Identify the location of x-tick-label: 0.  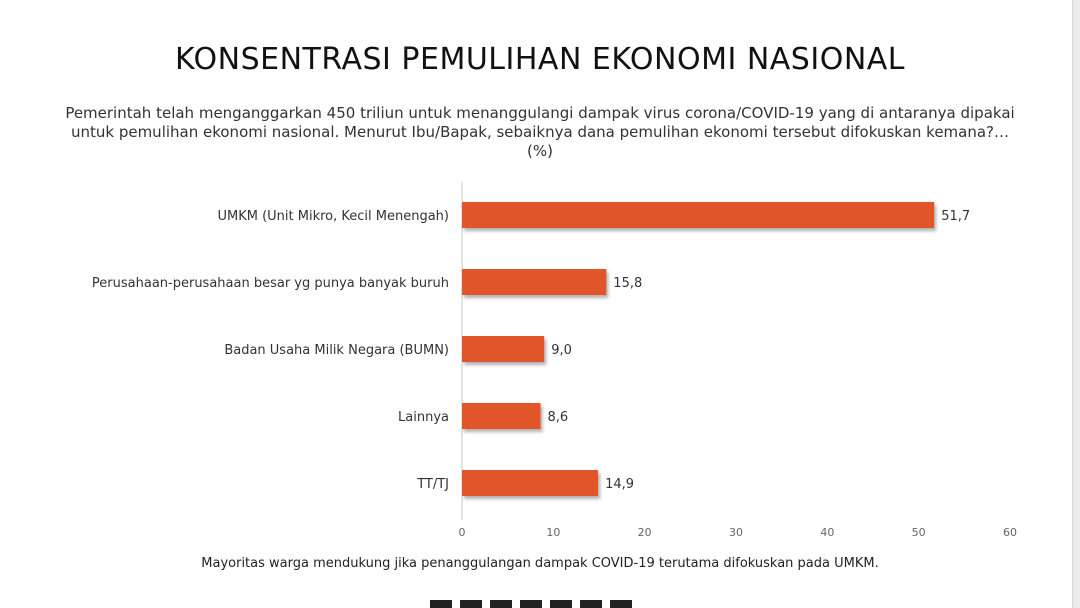
(462, 532).